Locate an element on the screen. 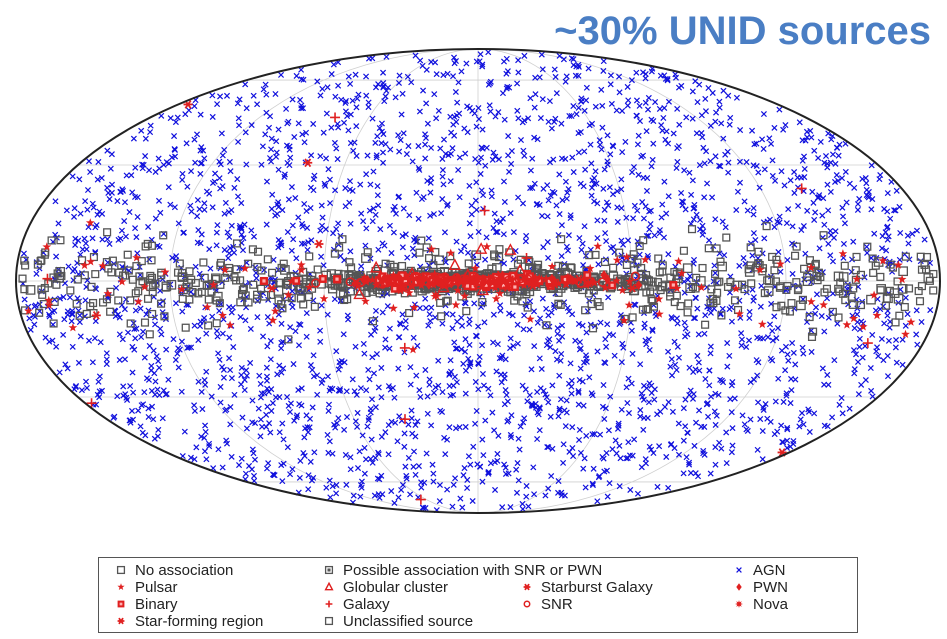  marker-binary is located at coordinates (673, 284).